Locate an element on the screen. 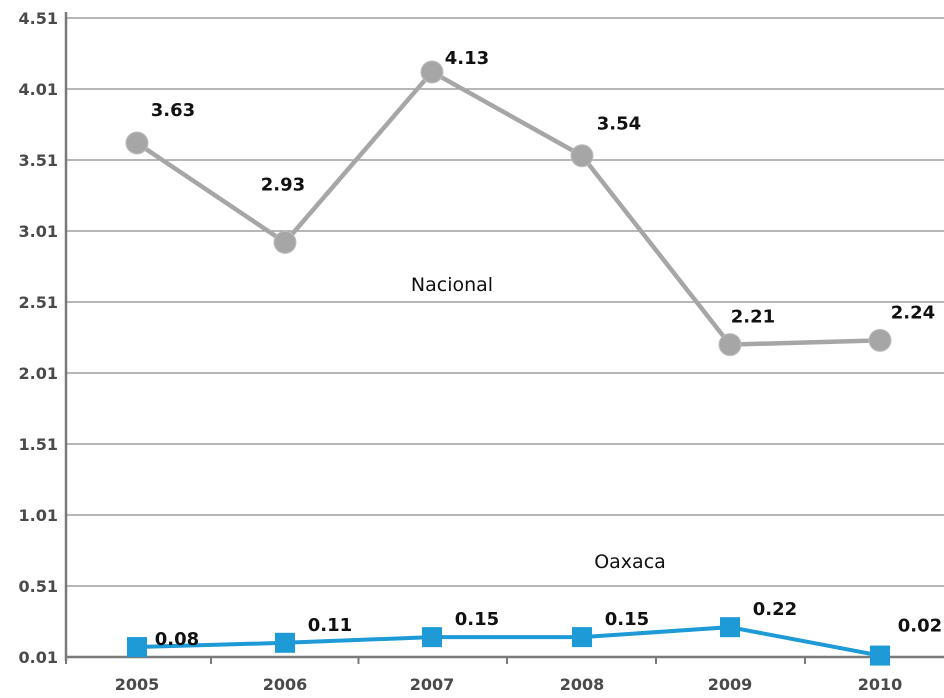 Image resolution: width=944 pixels, height=698 pixels. y-tick-label: 1.51 is located at coordinates (38, 444).